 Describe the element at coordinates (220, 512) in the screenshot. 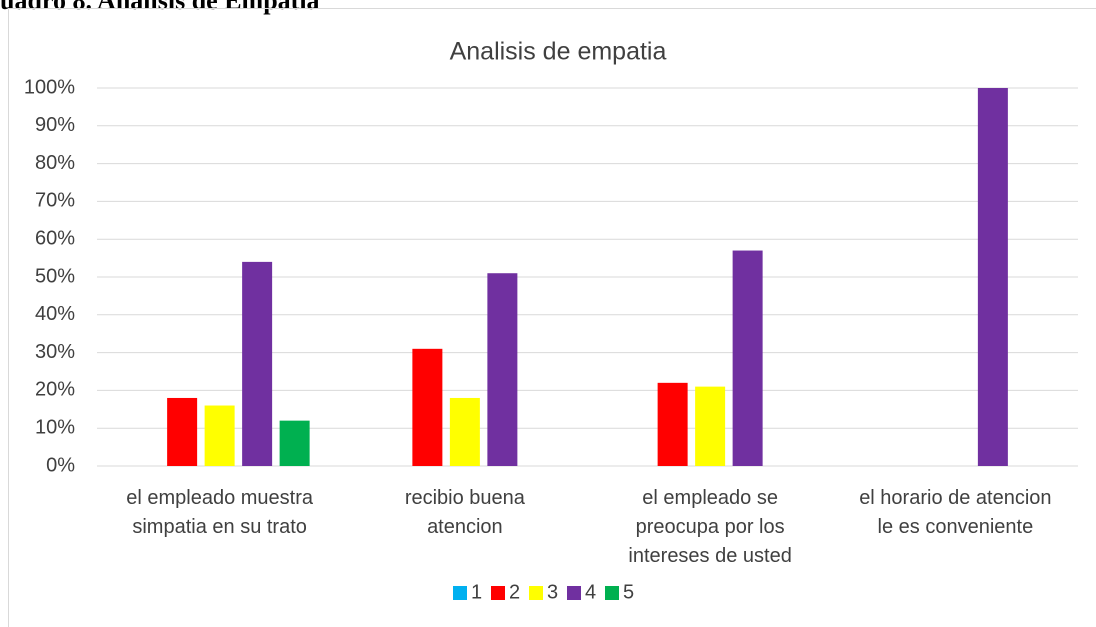

I see `x-tick-label: el empleado muestra simpatia en su trato` at that location.